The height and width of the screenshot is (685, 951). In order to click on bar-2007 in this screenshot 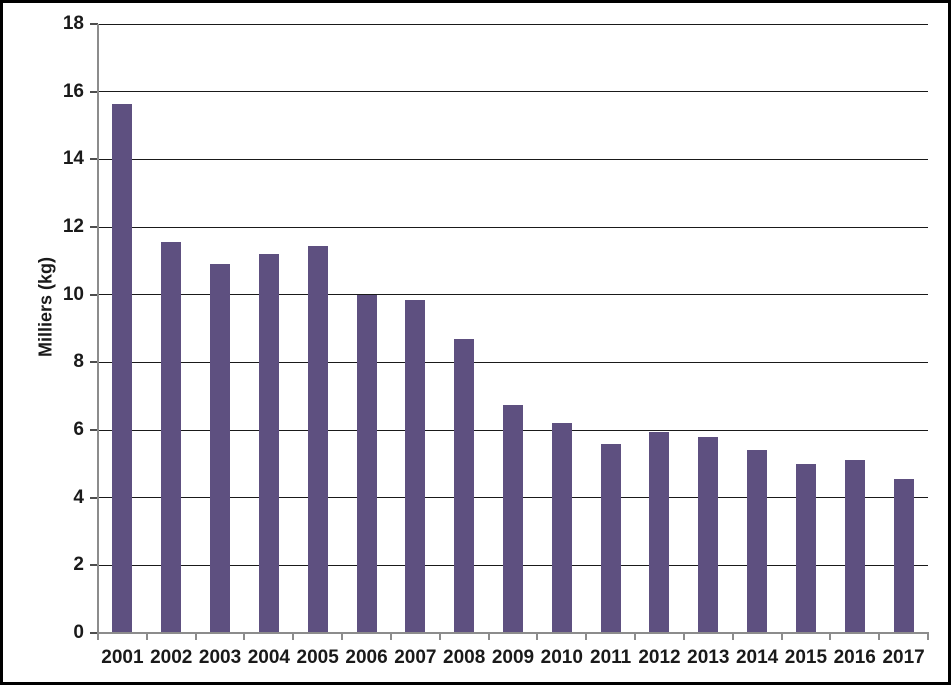, I will do `click(415, 466)`.